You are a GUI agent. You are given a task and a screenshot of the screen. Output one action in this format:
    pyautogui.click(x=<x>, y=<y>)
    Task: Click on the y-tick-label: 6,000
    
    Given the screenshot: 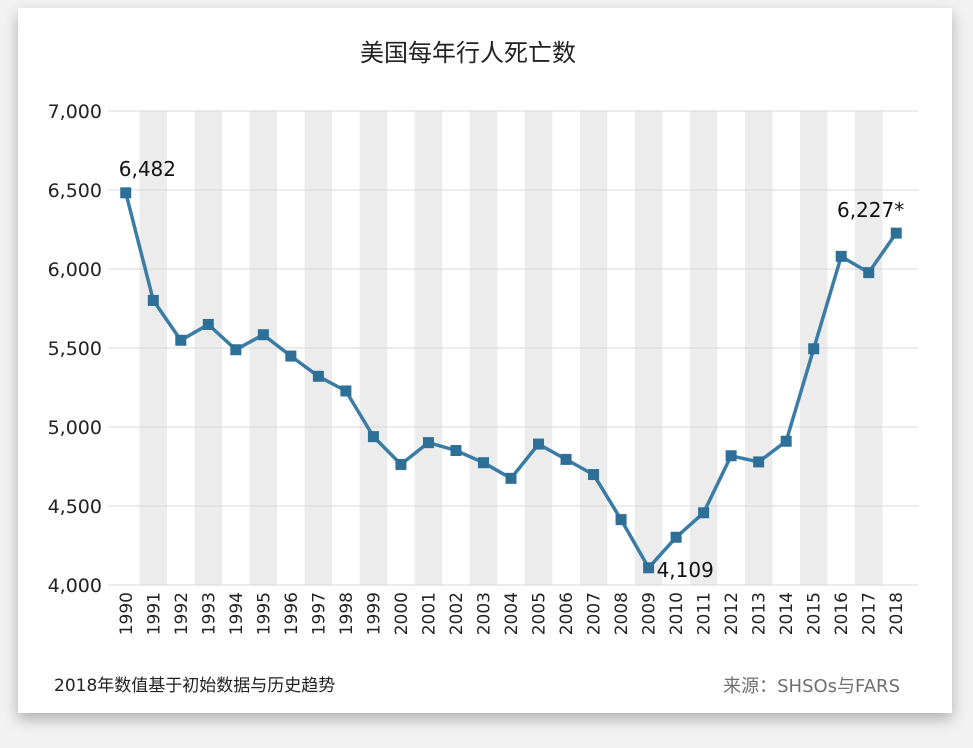 What is the action you would take?
    pyautogui.click(x=75, y=270)
    